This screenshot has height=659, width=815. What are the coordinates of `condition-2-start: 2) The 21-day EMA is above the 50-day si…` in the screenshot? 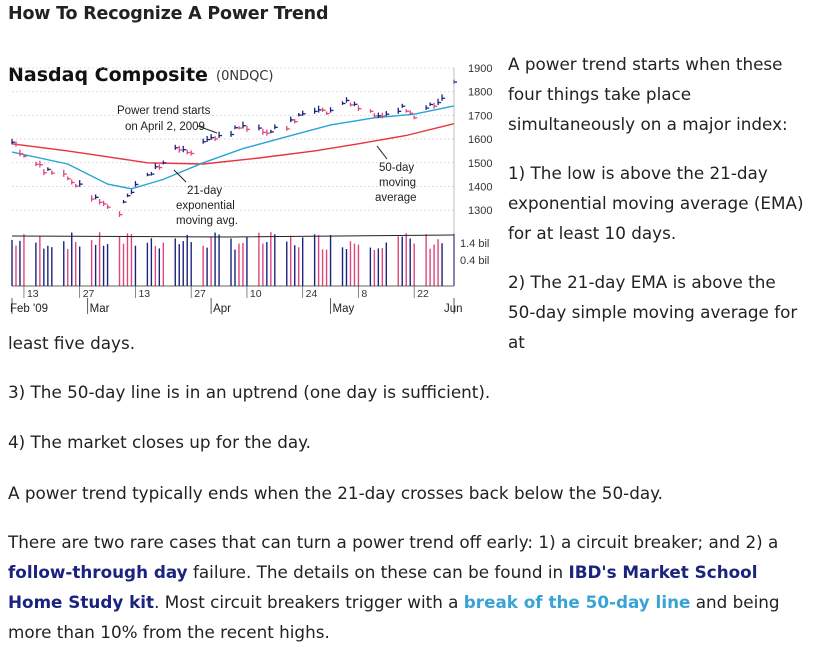 It's located at (653, 312).